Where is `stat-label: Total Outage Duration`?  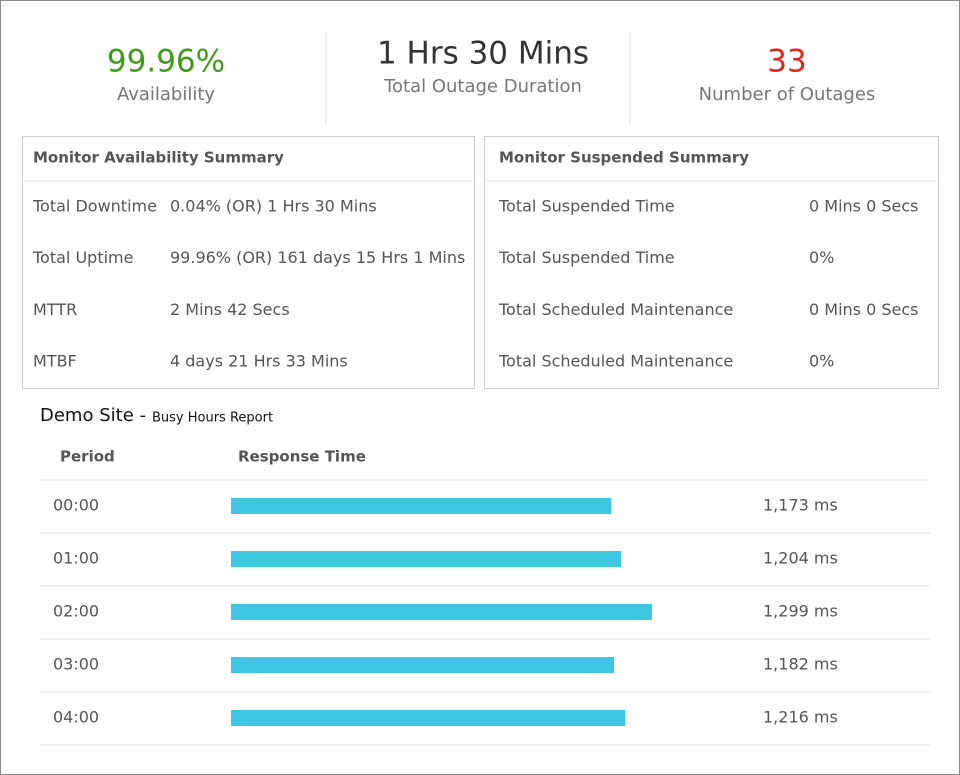 stat-label: Total Outage Duration is located at coordinates (482, 86).